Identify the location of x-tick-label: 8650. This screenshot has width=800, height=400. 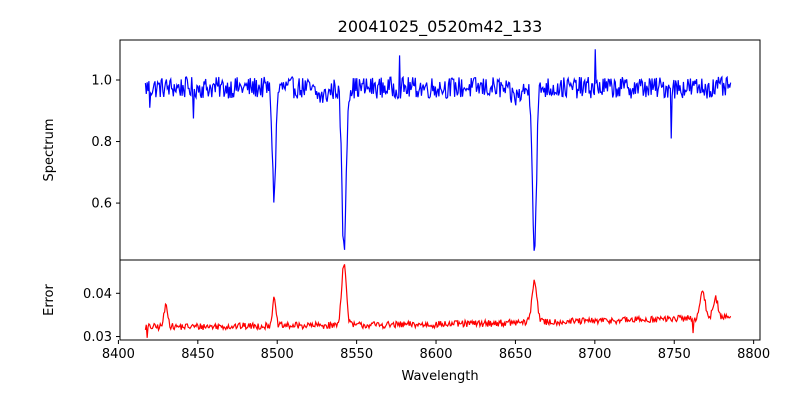
(515, 354).